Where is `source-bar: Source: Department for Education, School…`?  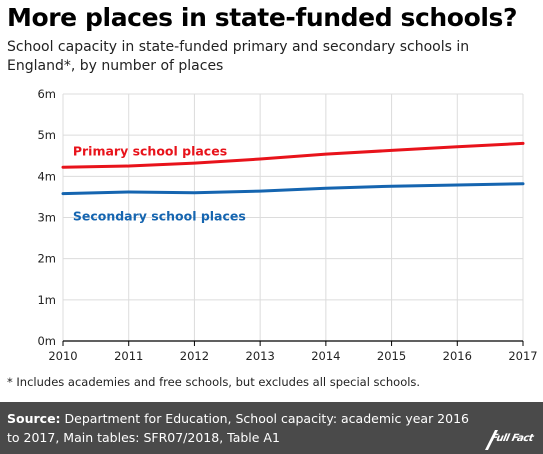 source-bar: Source: Department for Education, School… is located at coordinates (271, 428).